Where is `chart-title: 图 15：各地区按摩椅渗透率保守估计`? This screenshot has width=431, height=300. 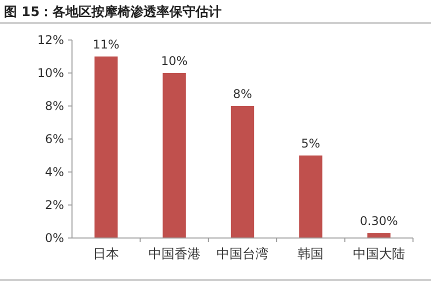 chart-title: 图 15：各地区按摩椅渗透率保守估计 is located at coordinates (113, 12).